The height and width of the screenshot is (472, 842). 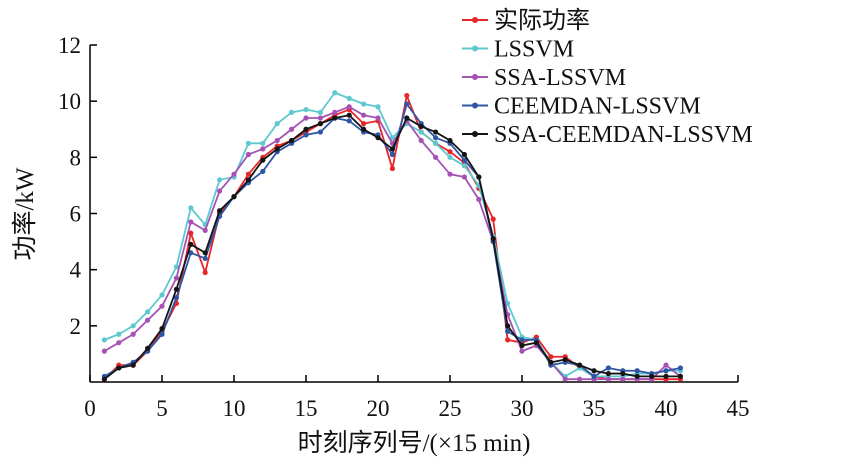 What do you see at coordinates (90, 408) in the screenshot?
I see `x-tick-label: 0` at bounding box center [90, 408].